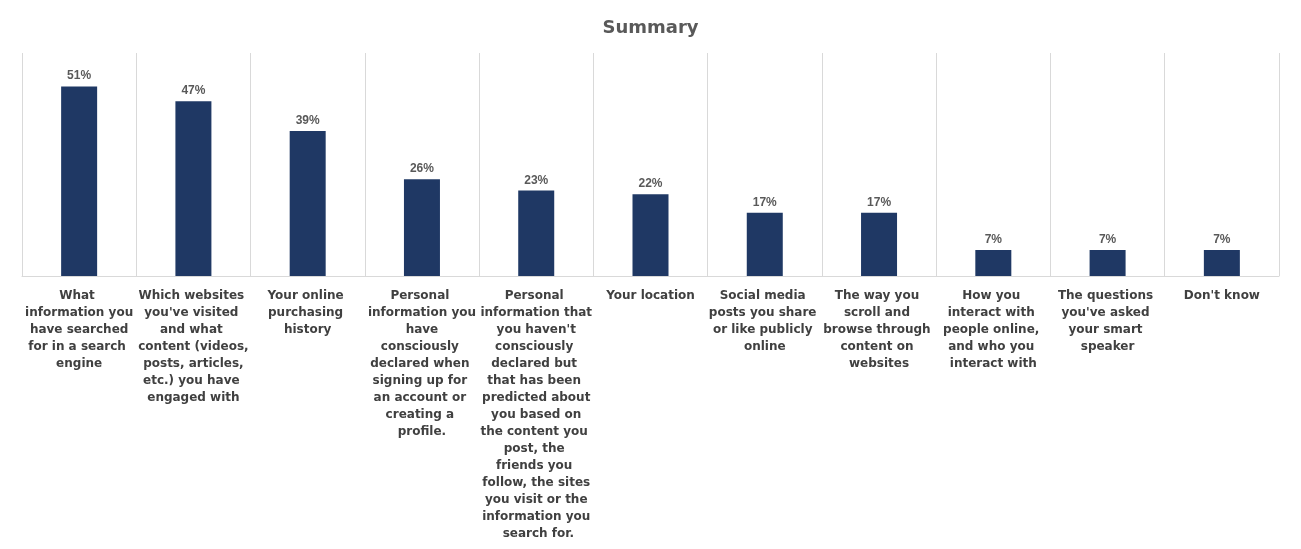 This screenshot has width=1301, height=549. Describe the element at coordinates (536, 413) in the screenshot. I see `category-label: Personal information that you haven't consciously declared but that has been predicted about you based on the content you post, the friends you follow, the sites you visit or the information you search for.` at that location.